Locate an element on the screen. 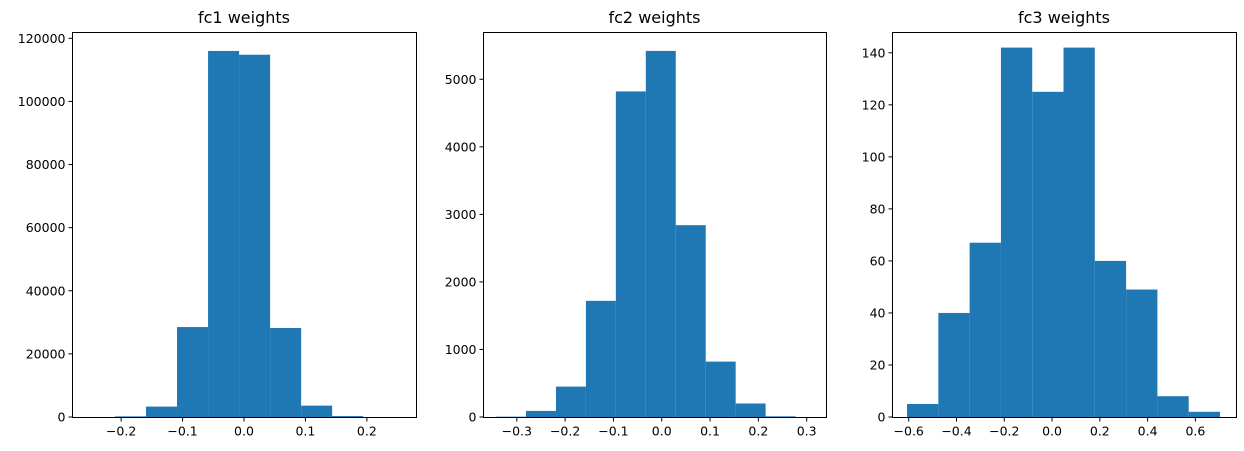  y-tick-label: 140 is located at coordinates (874, 52).